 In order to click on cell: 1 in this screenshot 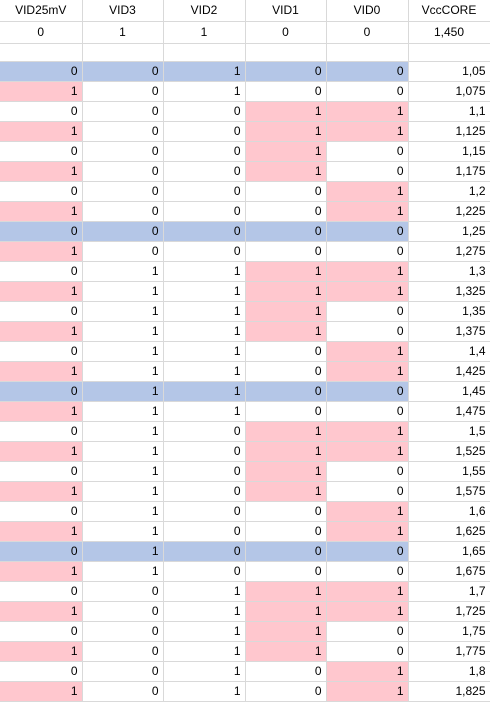, I will do `click(204, 32)`.